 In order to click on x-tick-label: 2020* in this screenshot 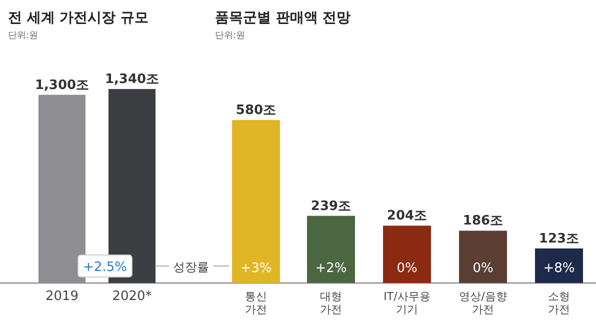, I will do `click(132, 296)`.